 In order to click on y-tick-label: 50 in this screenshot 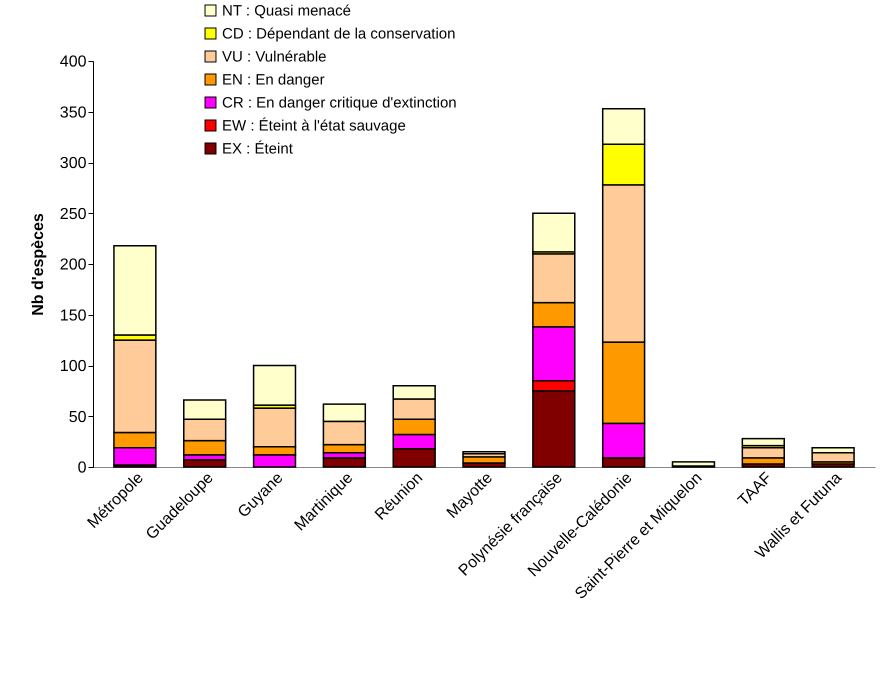, I will do `click(77, 417)`.